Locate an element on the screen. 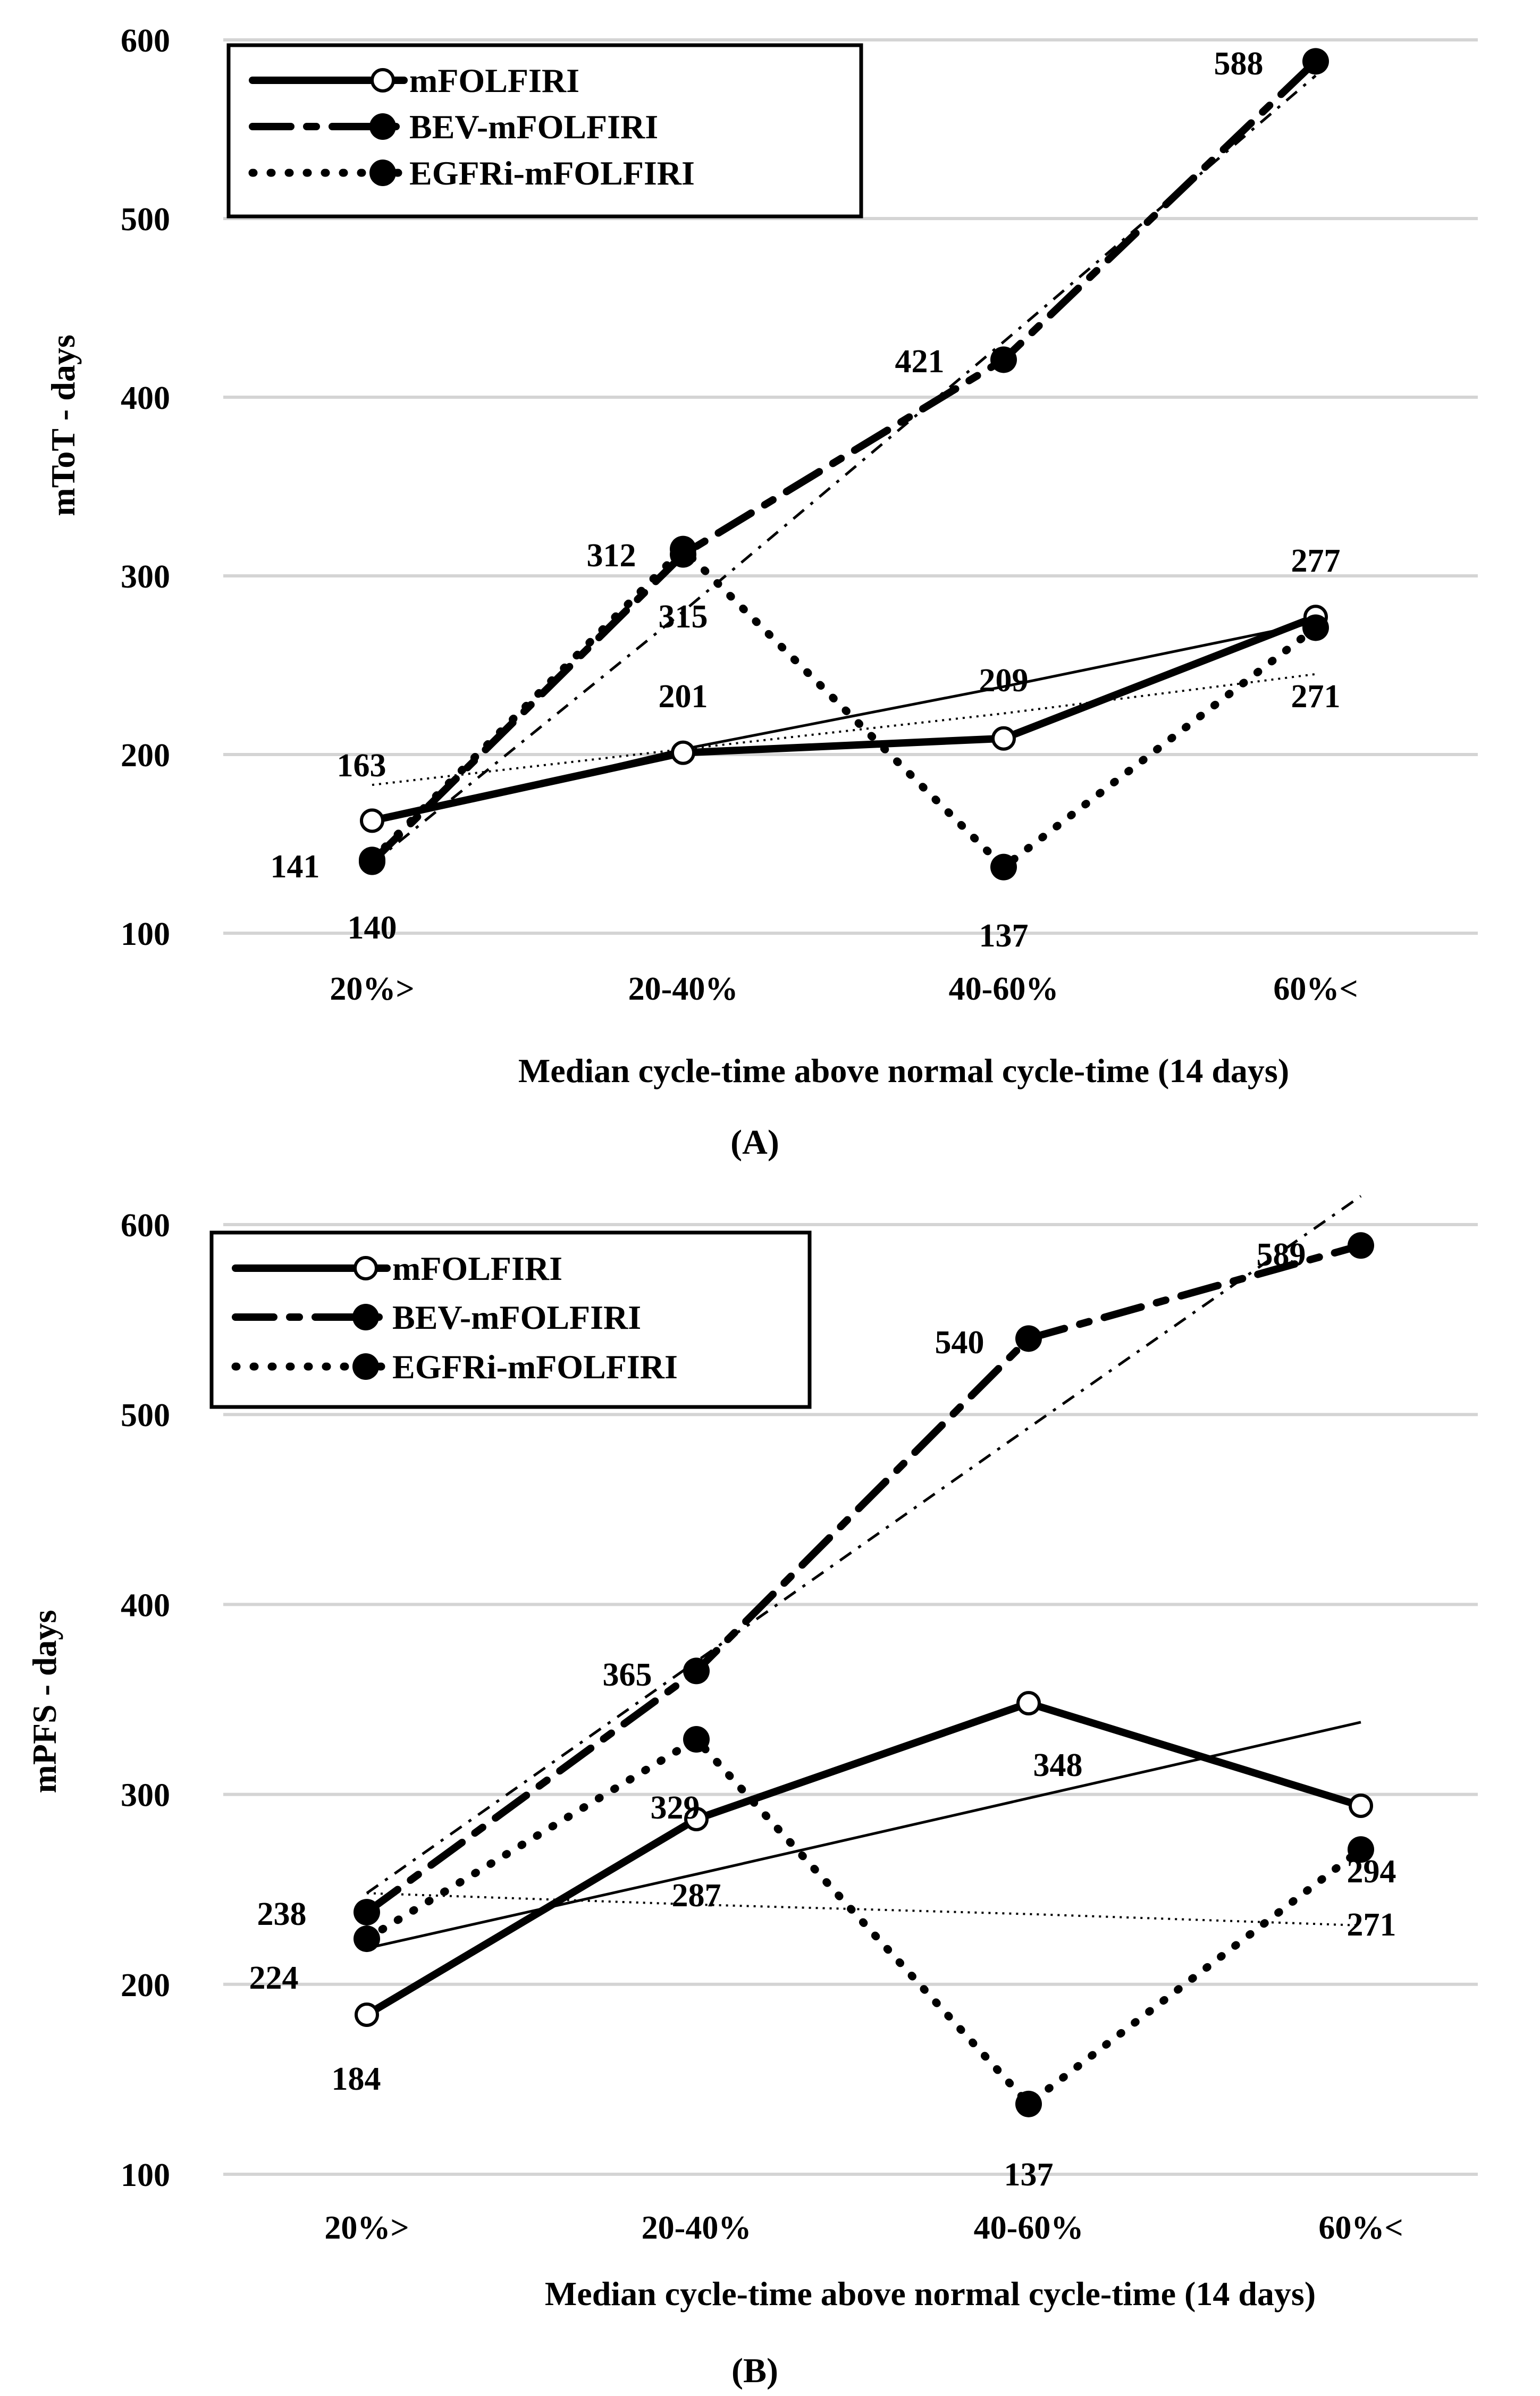  data-label-mfolfiri: 277 is located at coordinates (1316, 561).